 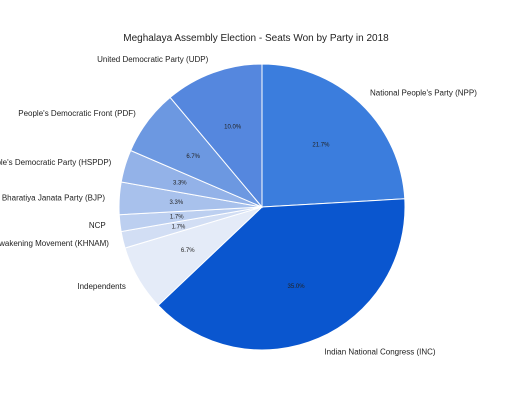 What do you see at coordinates (101, 286) in the screenshot?
I see `slice-category-label: Independents` at bounding box center [101, 286].